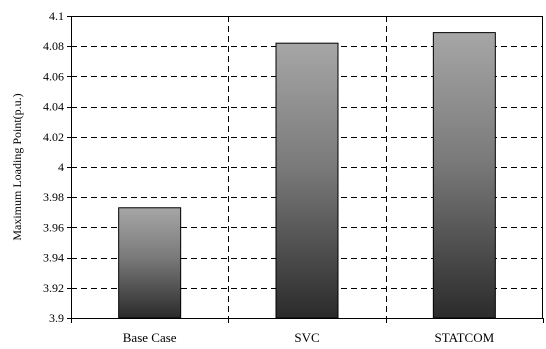  Describe the element at coordinates (53, 137) in the screenshot. I see `y-tick-label: 4.02` at that location.